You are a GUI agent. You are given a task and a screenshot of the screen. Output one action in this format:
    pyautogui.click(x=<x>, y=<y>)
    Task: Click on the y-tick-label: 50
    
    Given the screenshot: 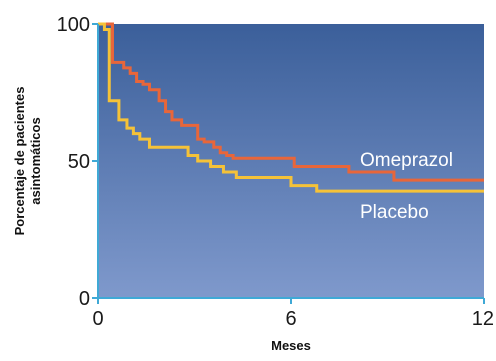 What is the action you would take?
    pyautogui.click(x=79, y=162)
    